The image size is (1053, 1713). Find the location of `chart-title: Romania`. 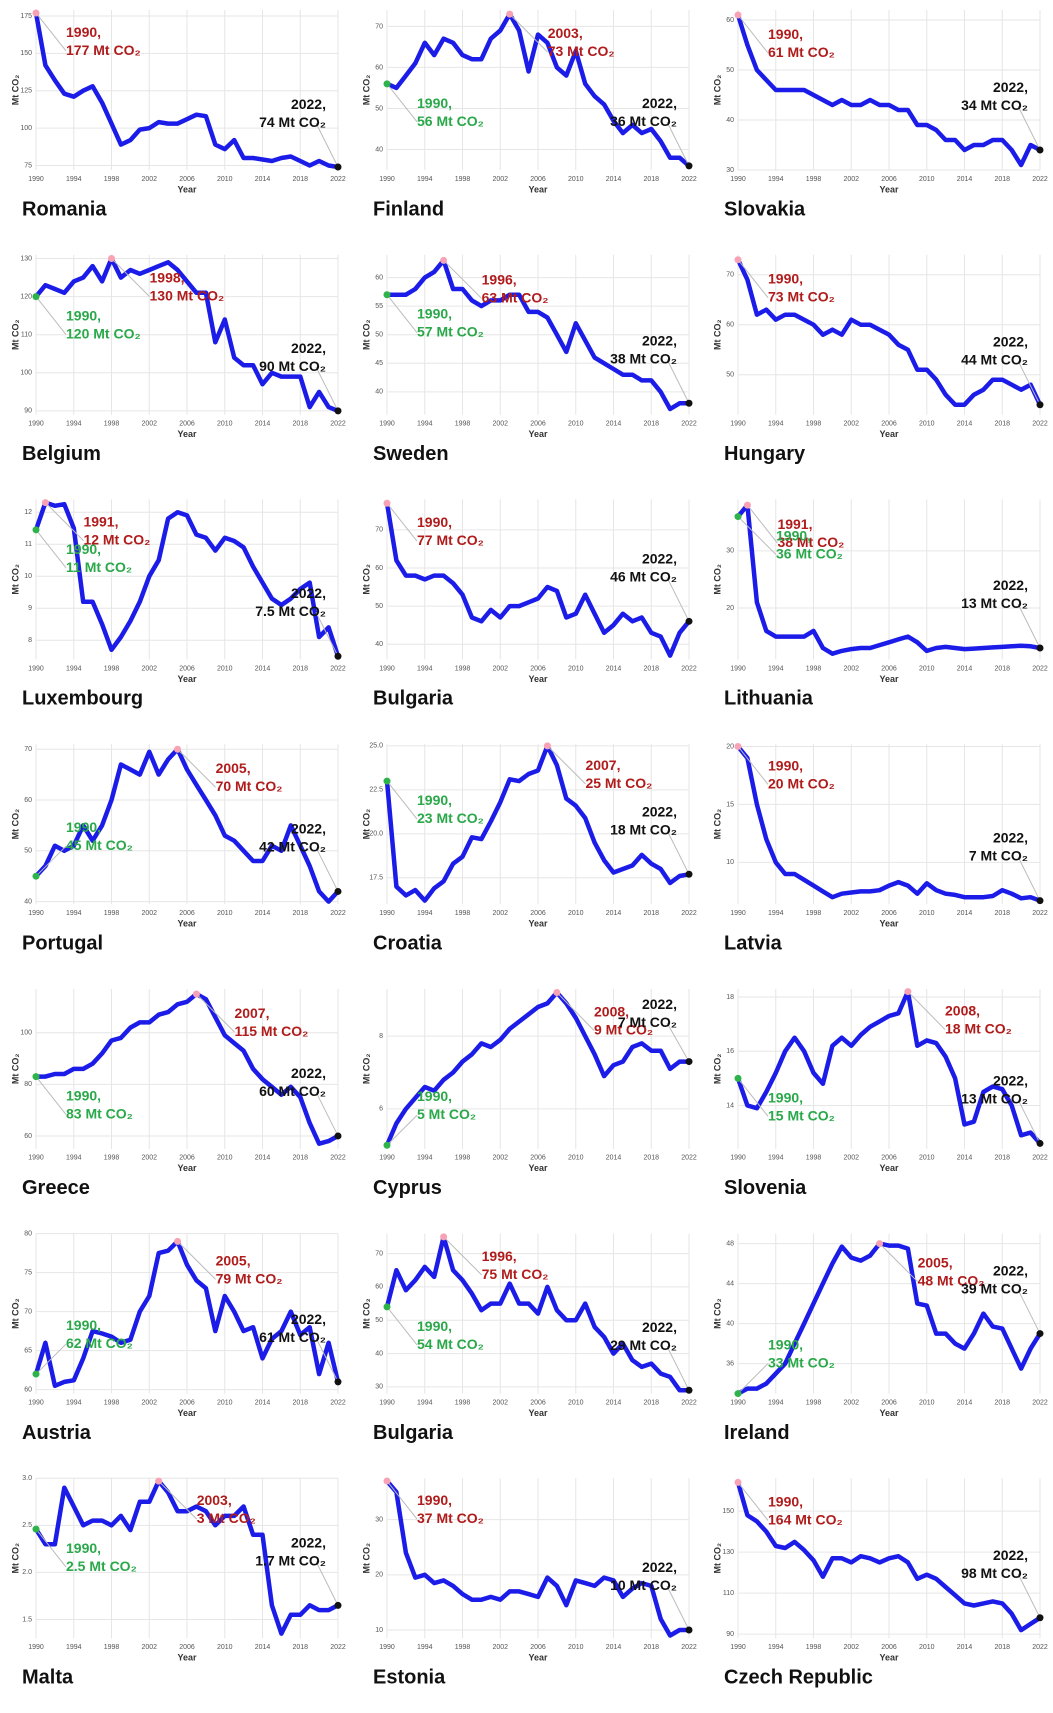

chart-title: Romania is located at coordinates (64, 209).